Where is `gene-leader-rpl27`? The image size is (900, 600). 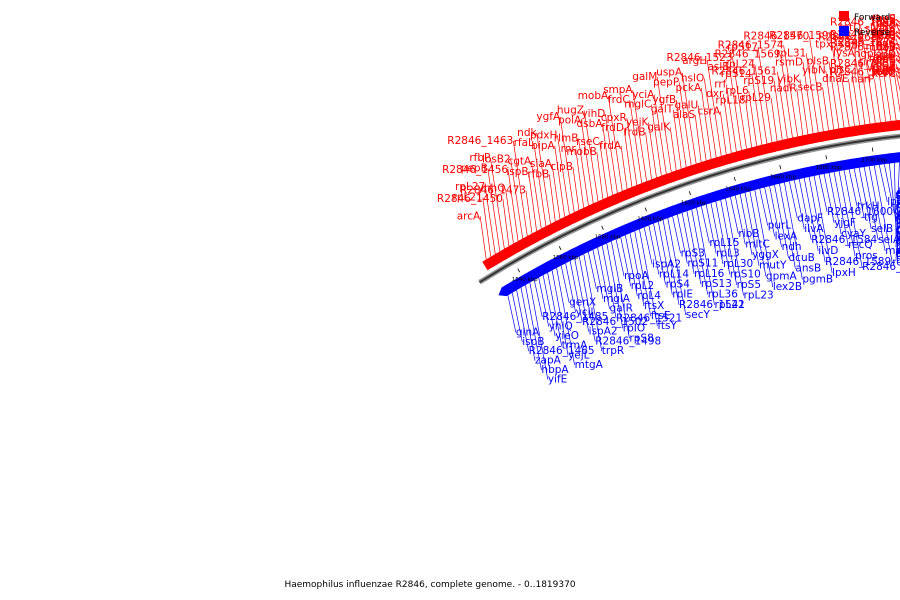 gene-leader-rpl27 is located at coordinates (490, 220).